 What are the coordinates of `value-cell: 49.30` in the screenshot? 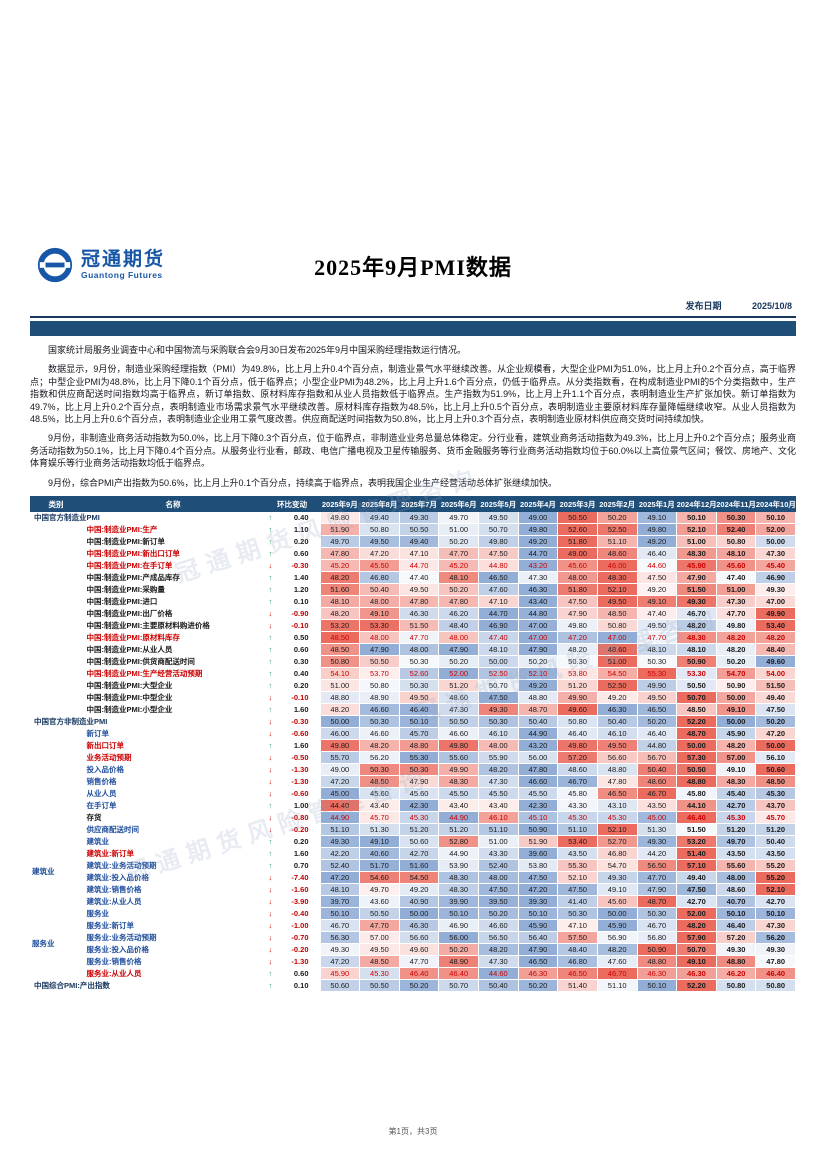 It's located at (775, 590).